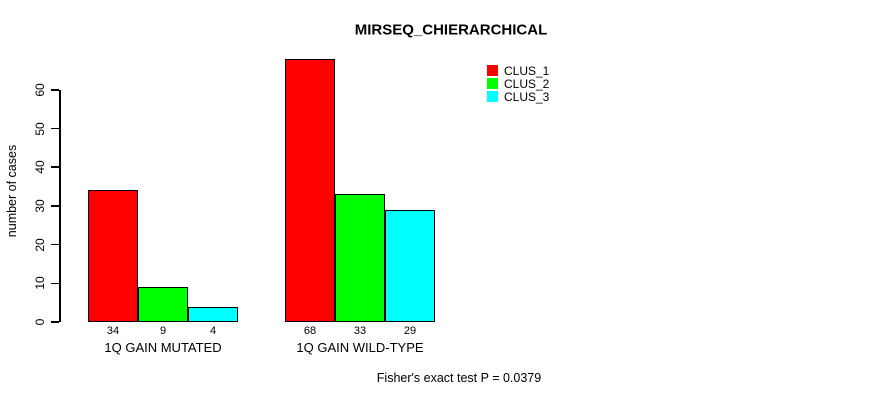 This screenshot has height=400, width=890. I want to click on legend: CLUS_1 CLUS_2 CLUS_3, so click(518, 83).